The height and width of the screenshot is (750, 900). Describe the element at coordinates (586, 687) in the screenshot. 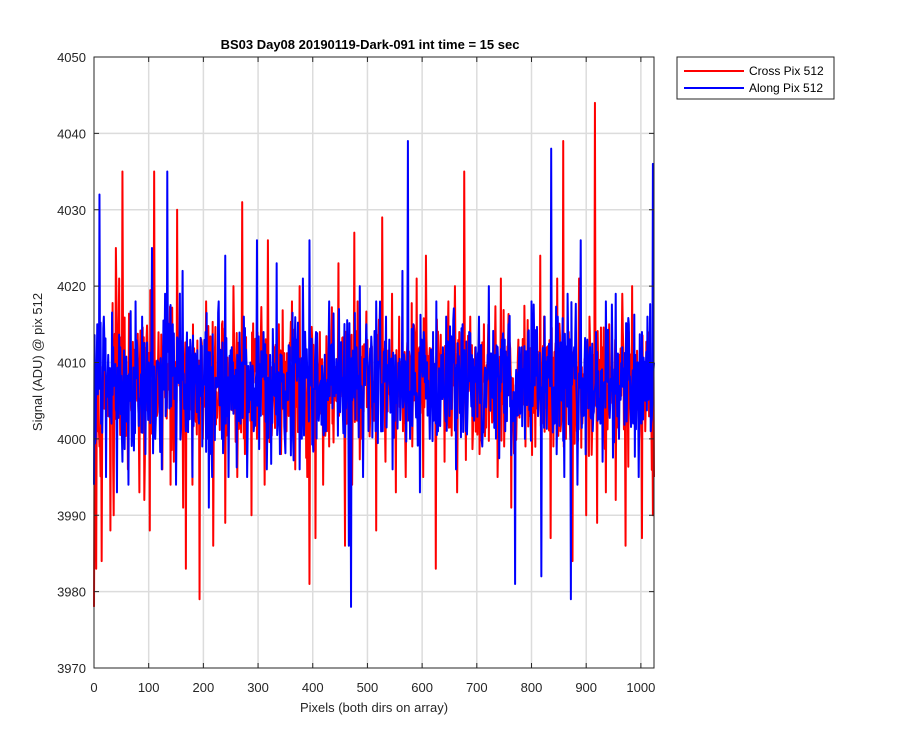

I see `x-tick-label: 900` at that location.